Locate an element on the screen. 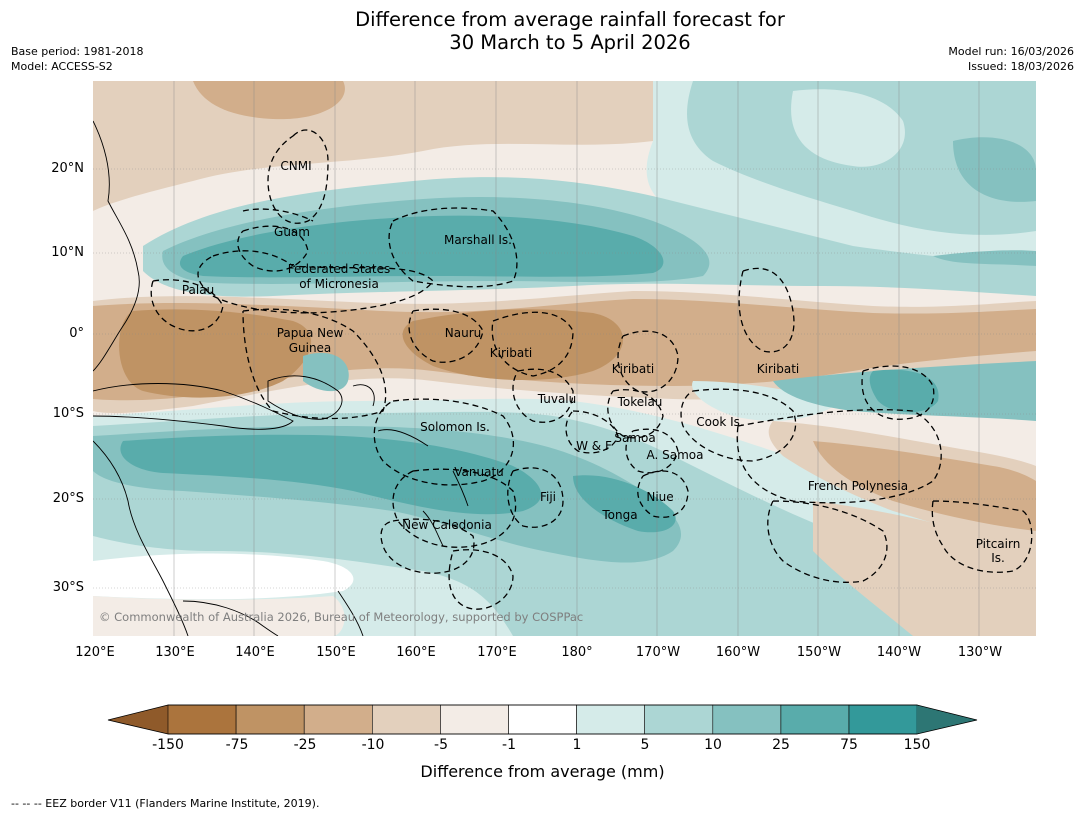  region-guam: Guam is located at coordinates (292, 232).